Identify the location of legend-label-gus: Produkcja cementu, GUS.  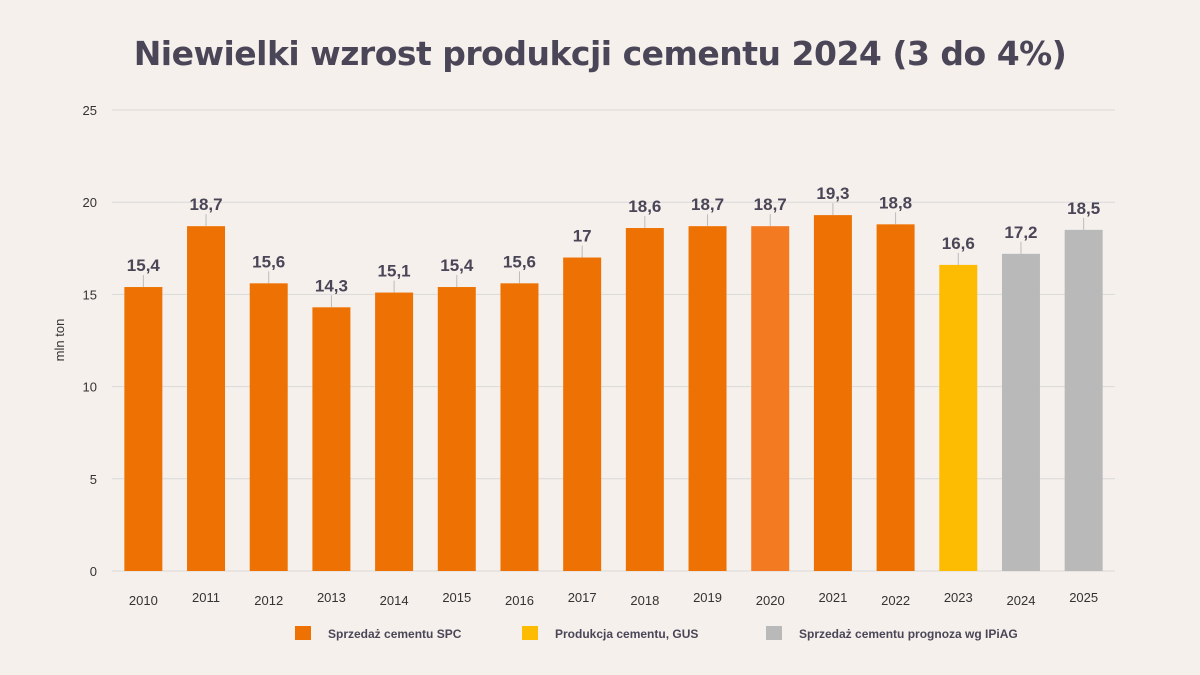
(626, 634).